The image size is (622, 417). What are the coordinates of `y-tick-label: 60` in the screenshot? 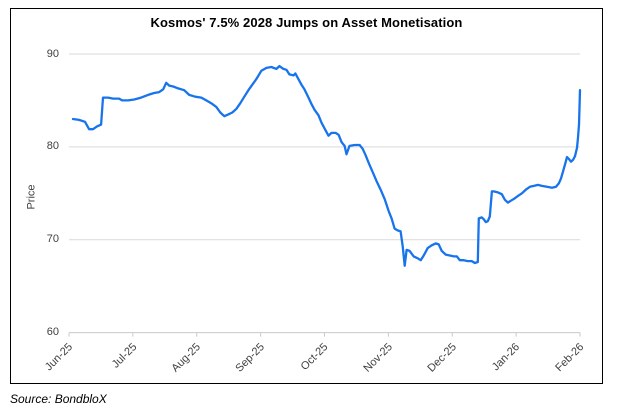 It's located at (52, 332).